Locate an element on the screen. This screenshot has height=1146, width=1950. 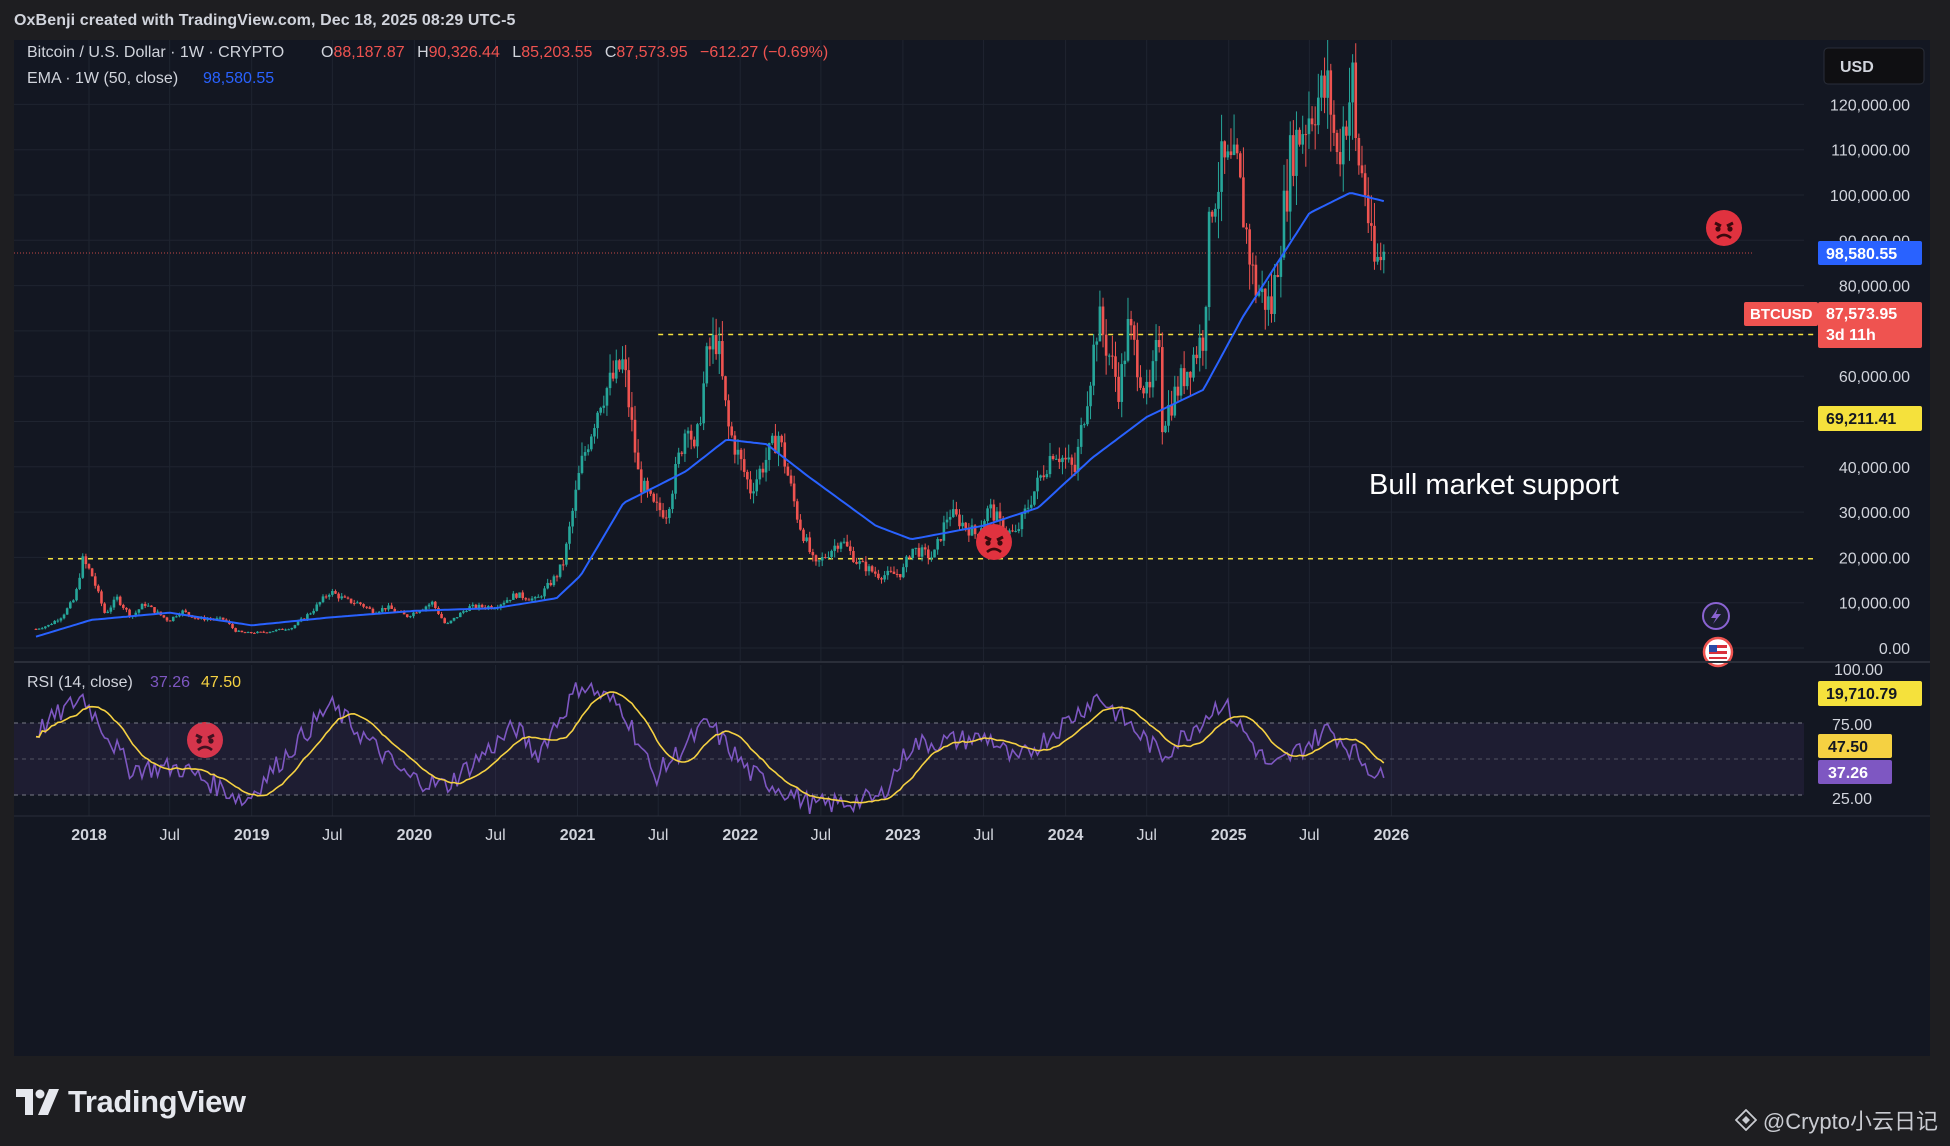
rsi-legend-value: 37.26 is located at coordinates (170, 682).